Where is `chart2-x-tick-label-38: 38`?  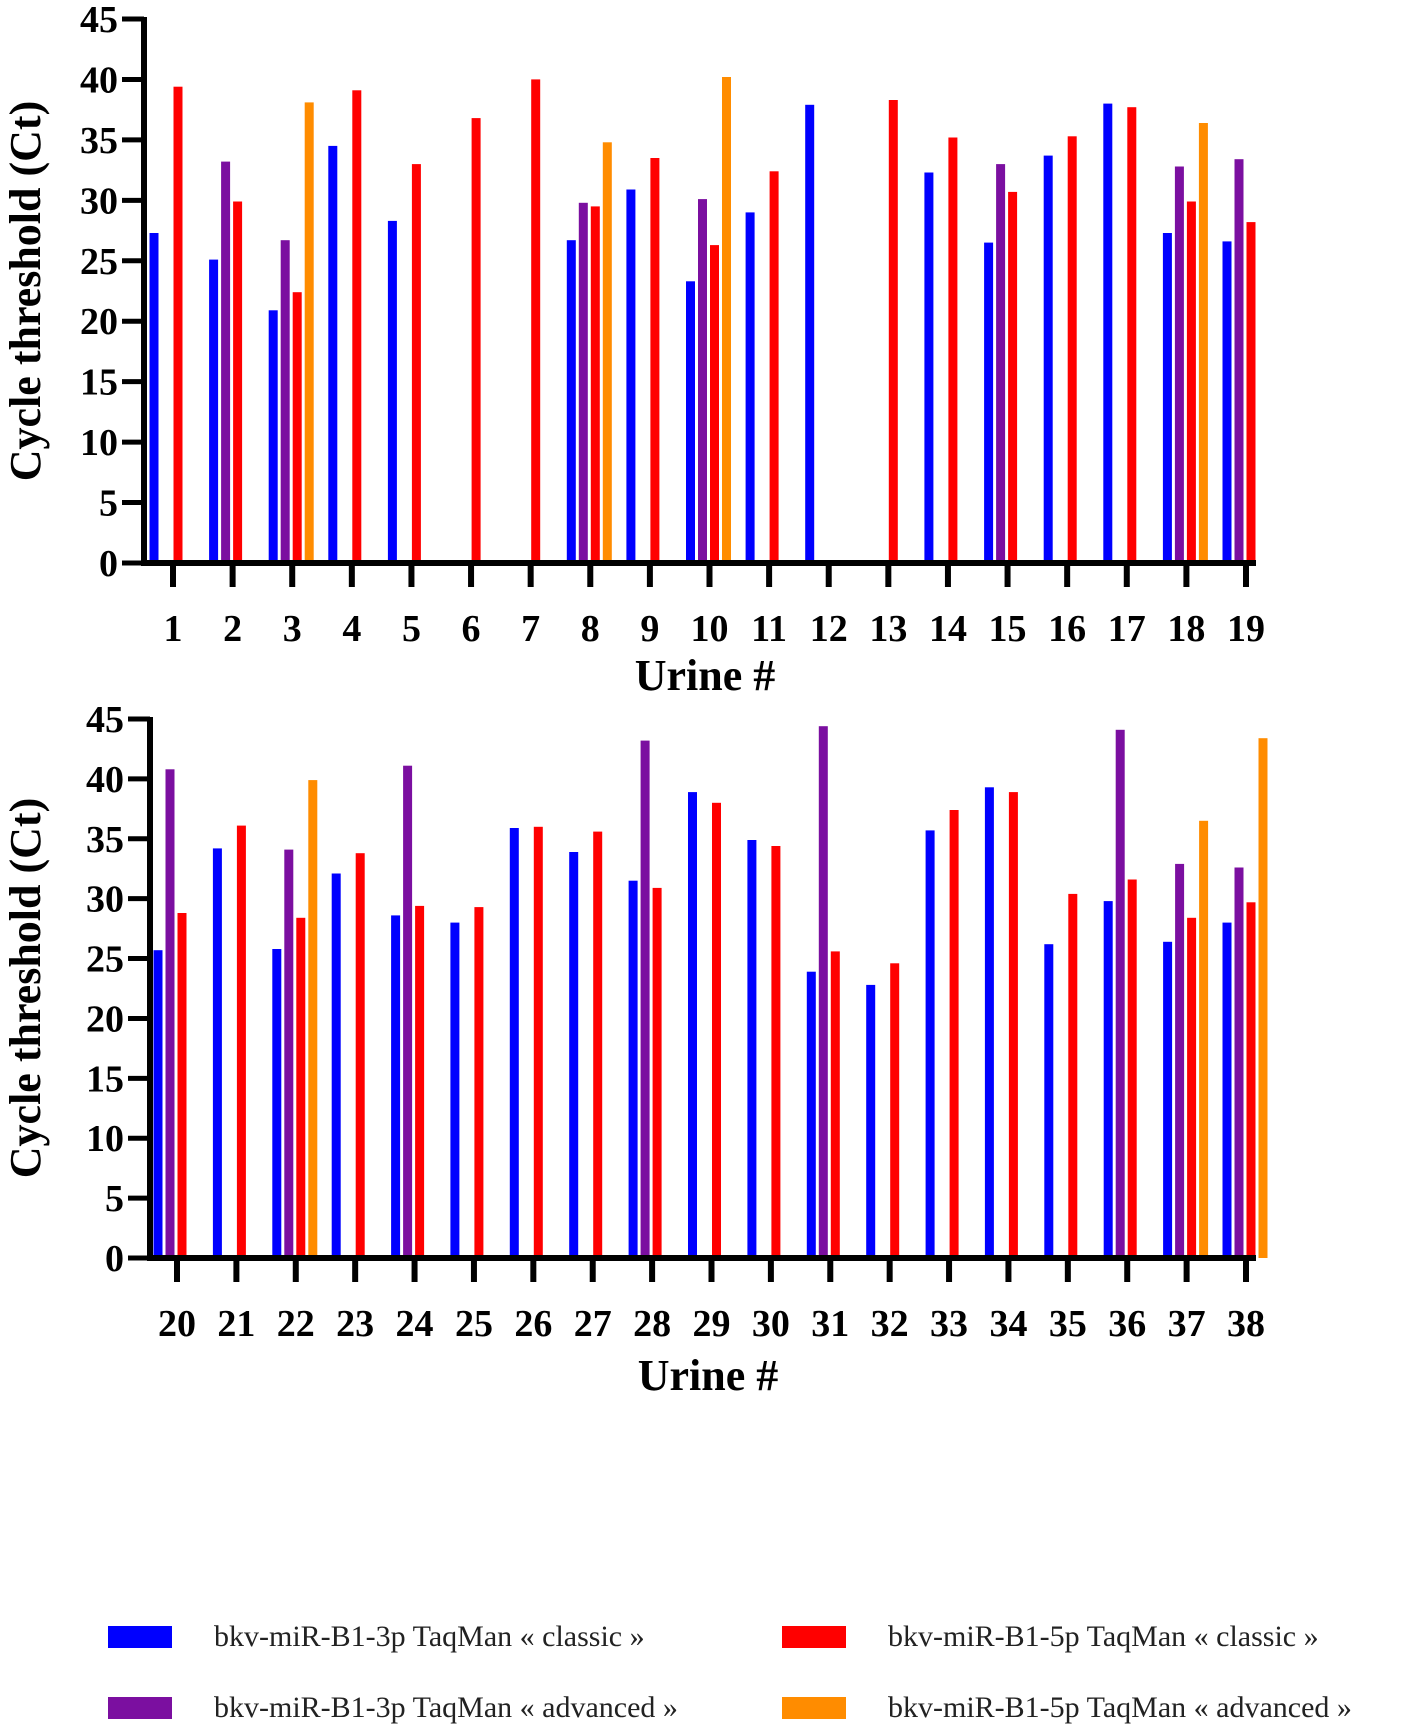 chart2-x-tick-label-38: 38 is located at coordinates (1246, 1324).